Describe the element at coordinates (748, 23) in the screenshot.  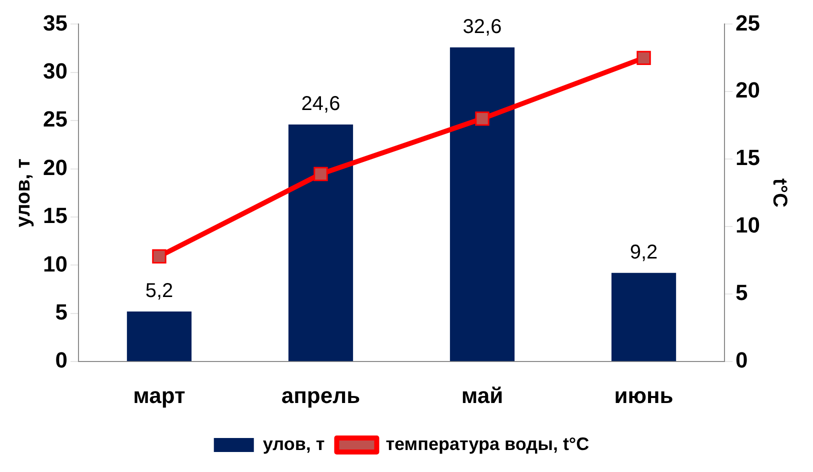
I see `y2-tick-label: 25` at that location.